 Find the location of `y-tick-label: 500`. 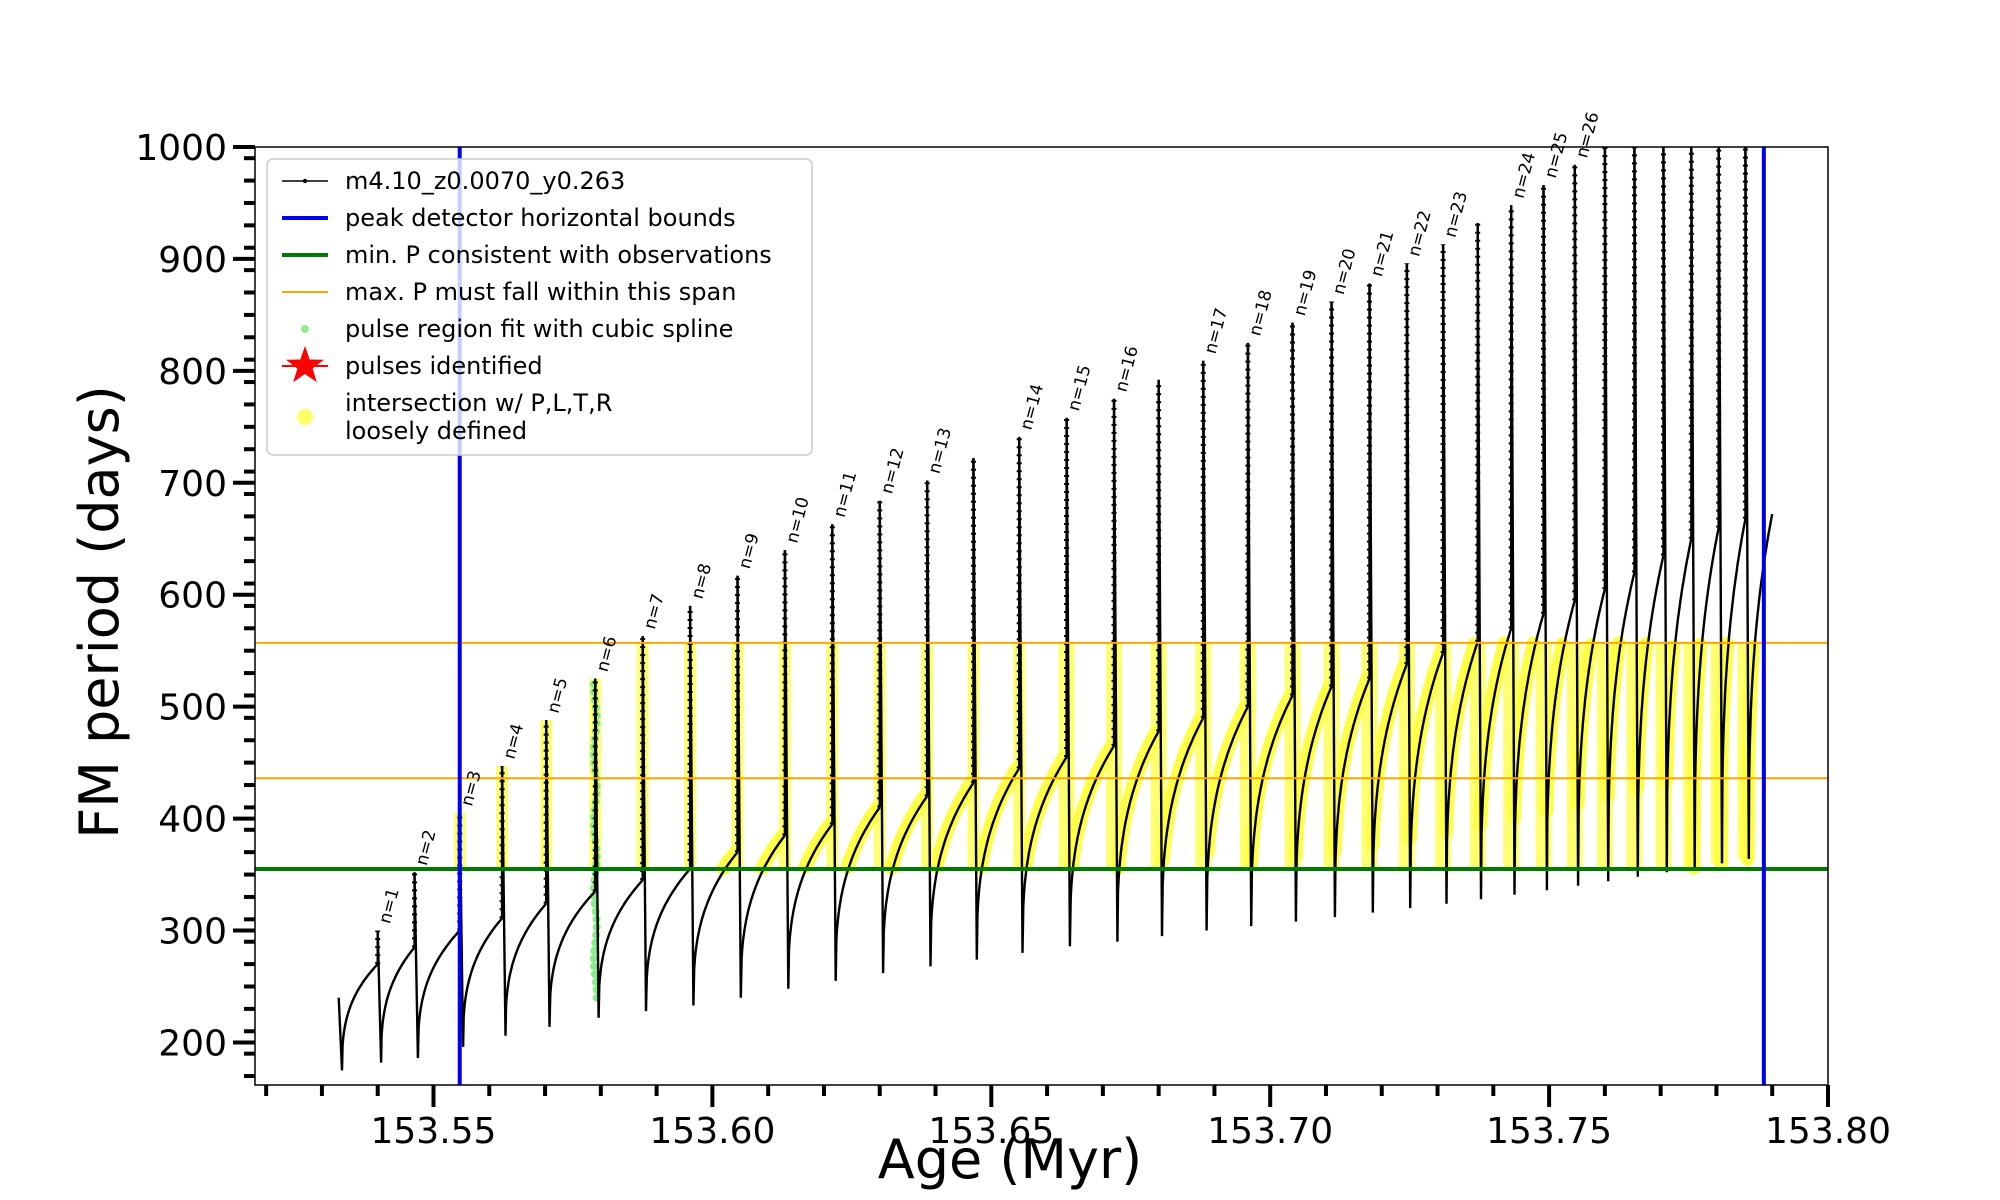

y-tick-label: 500 is located at coordinates (192, 708).